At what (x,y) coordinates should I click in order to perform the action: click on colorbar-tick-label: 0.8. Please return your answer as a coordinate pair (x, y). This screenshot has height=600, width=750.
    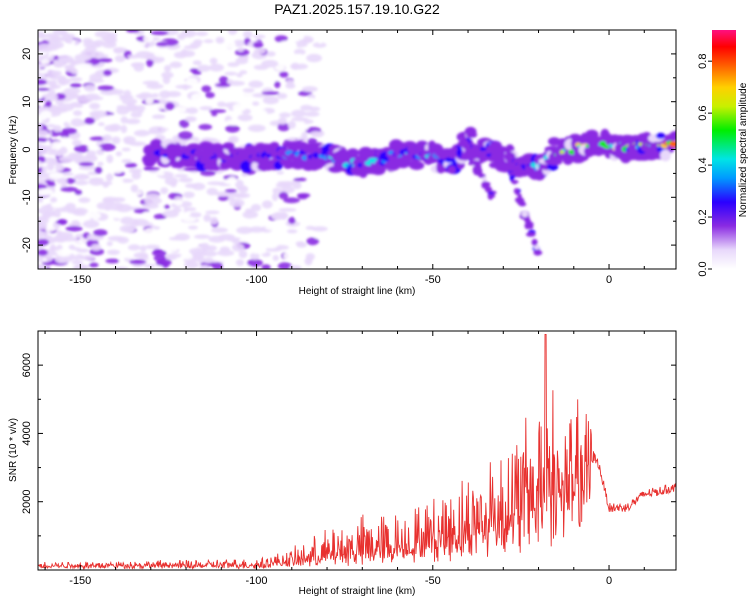
    Looking at the image, I should click on (703, 61).